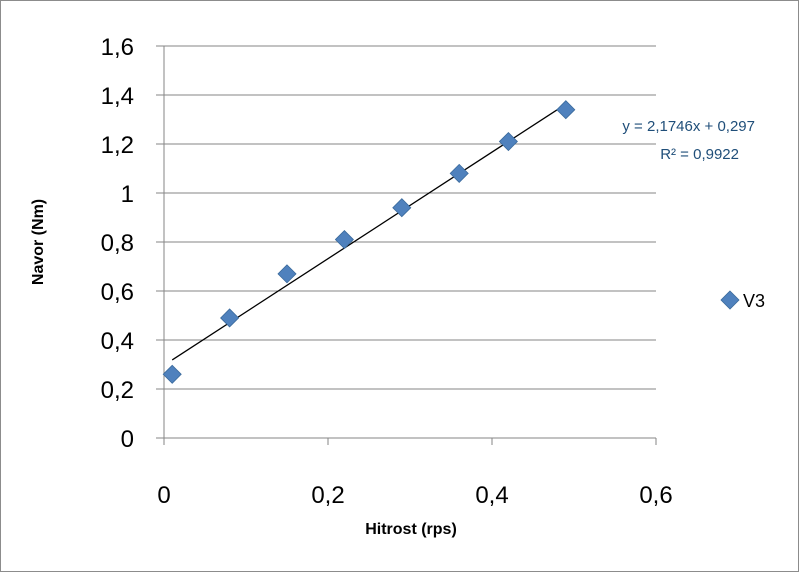 Image resolution: width=799 pixels, height=576 pixels. Describe the element at coordinates (117, 292) in the screenshot. I see `y-tick-label: 0,6` at that location.